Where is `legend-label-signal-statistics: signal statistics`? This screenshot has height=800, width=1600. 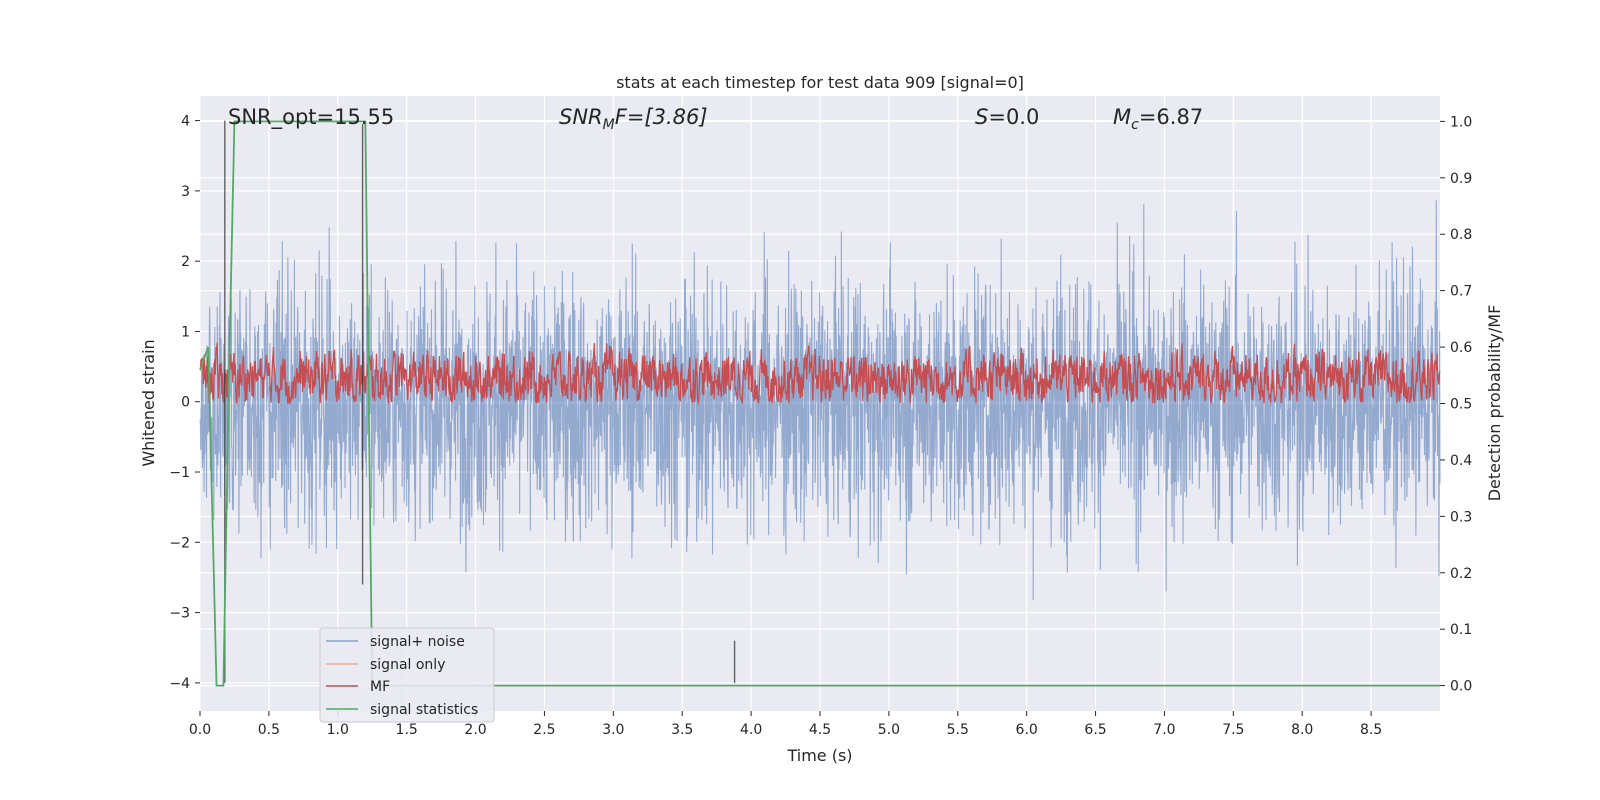
legend-label-signal-statistics: signal statistics is located at coordinates (424, 710).